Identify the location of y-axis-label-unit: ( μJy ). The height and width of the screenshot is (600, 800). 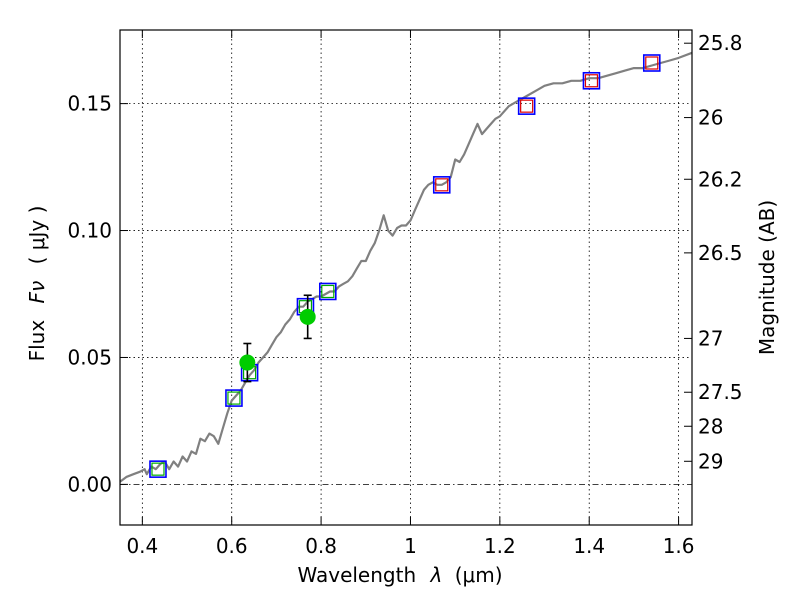
(37, 235).